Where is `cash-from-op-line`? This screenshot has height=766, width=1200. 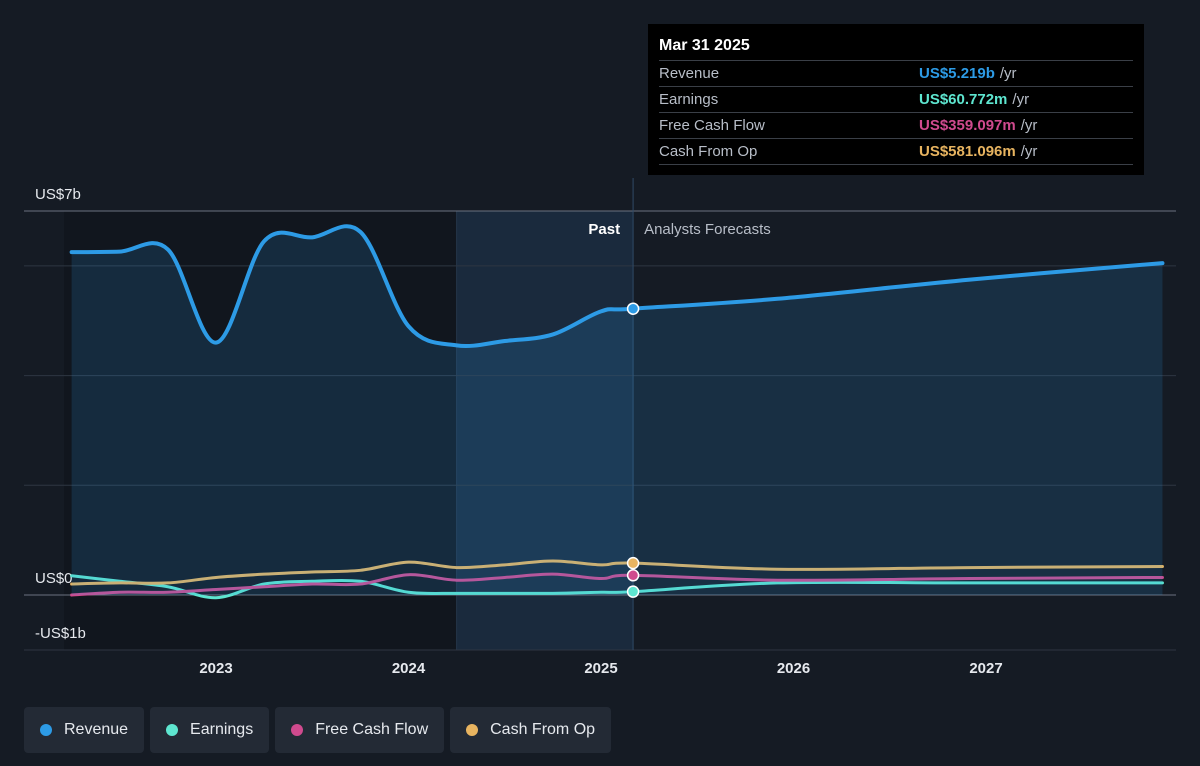 cash-from-op-line is located at coordinates (617, 572).